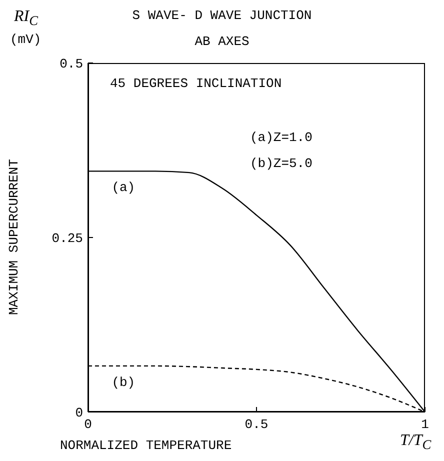 The image size is (444, 461). Describe the element at coordinates (196, 83) in the screenshot. I see `annotation: 45 DEGREES INCLINATION` at that location.